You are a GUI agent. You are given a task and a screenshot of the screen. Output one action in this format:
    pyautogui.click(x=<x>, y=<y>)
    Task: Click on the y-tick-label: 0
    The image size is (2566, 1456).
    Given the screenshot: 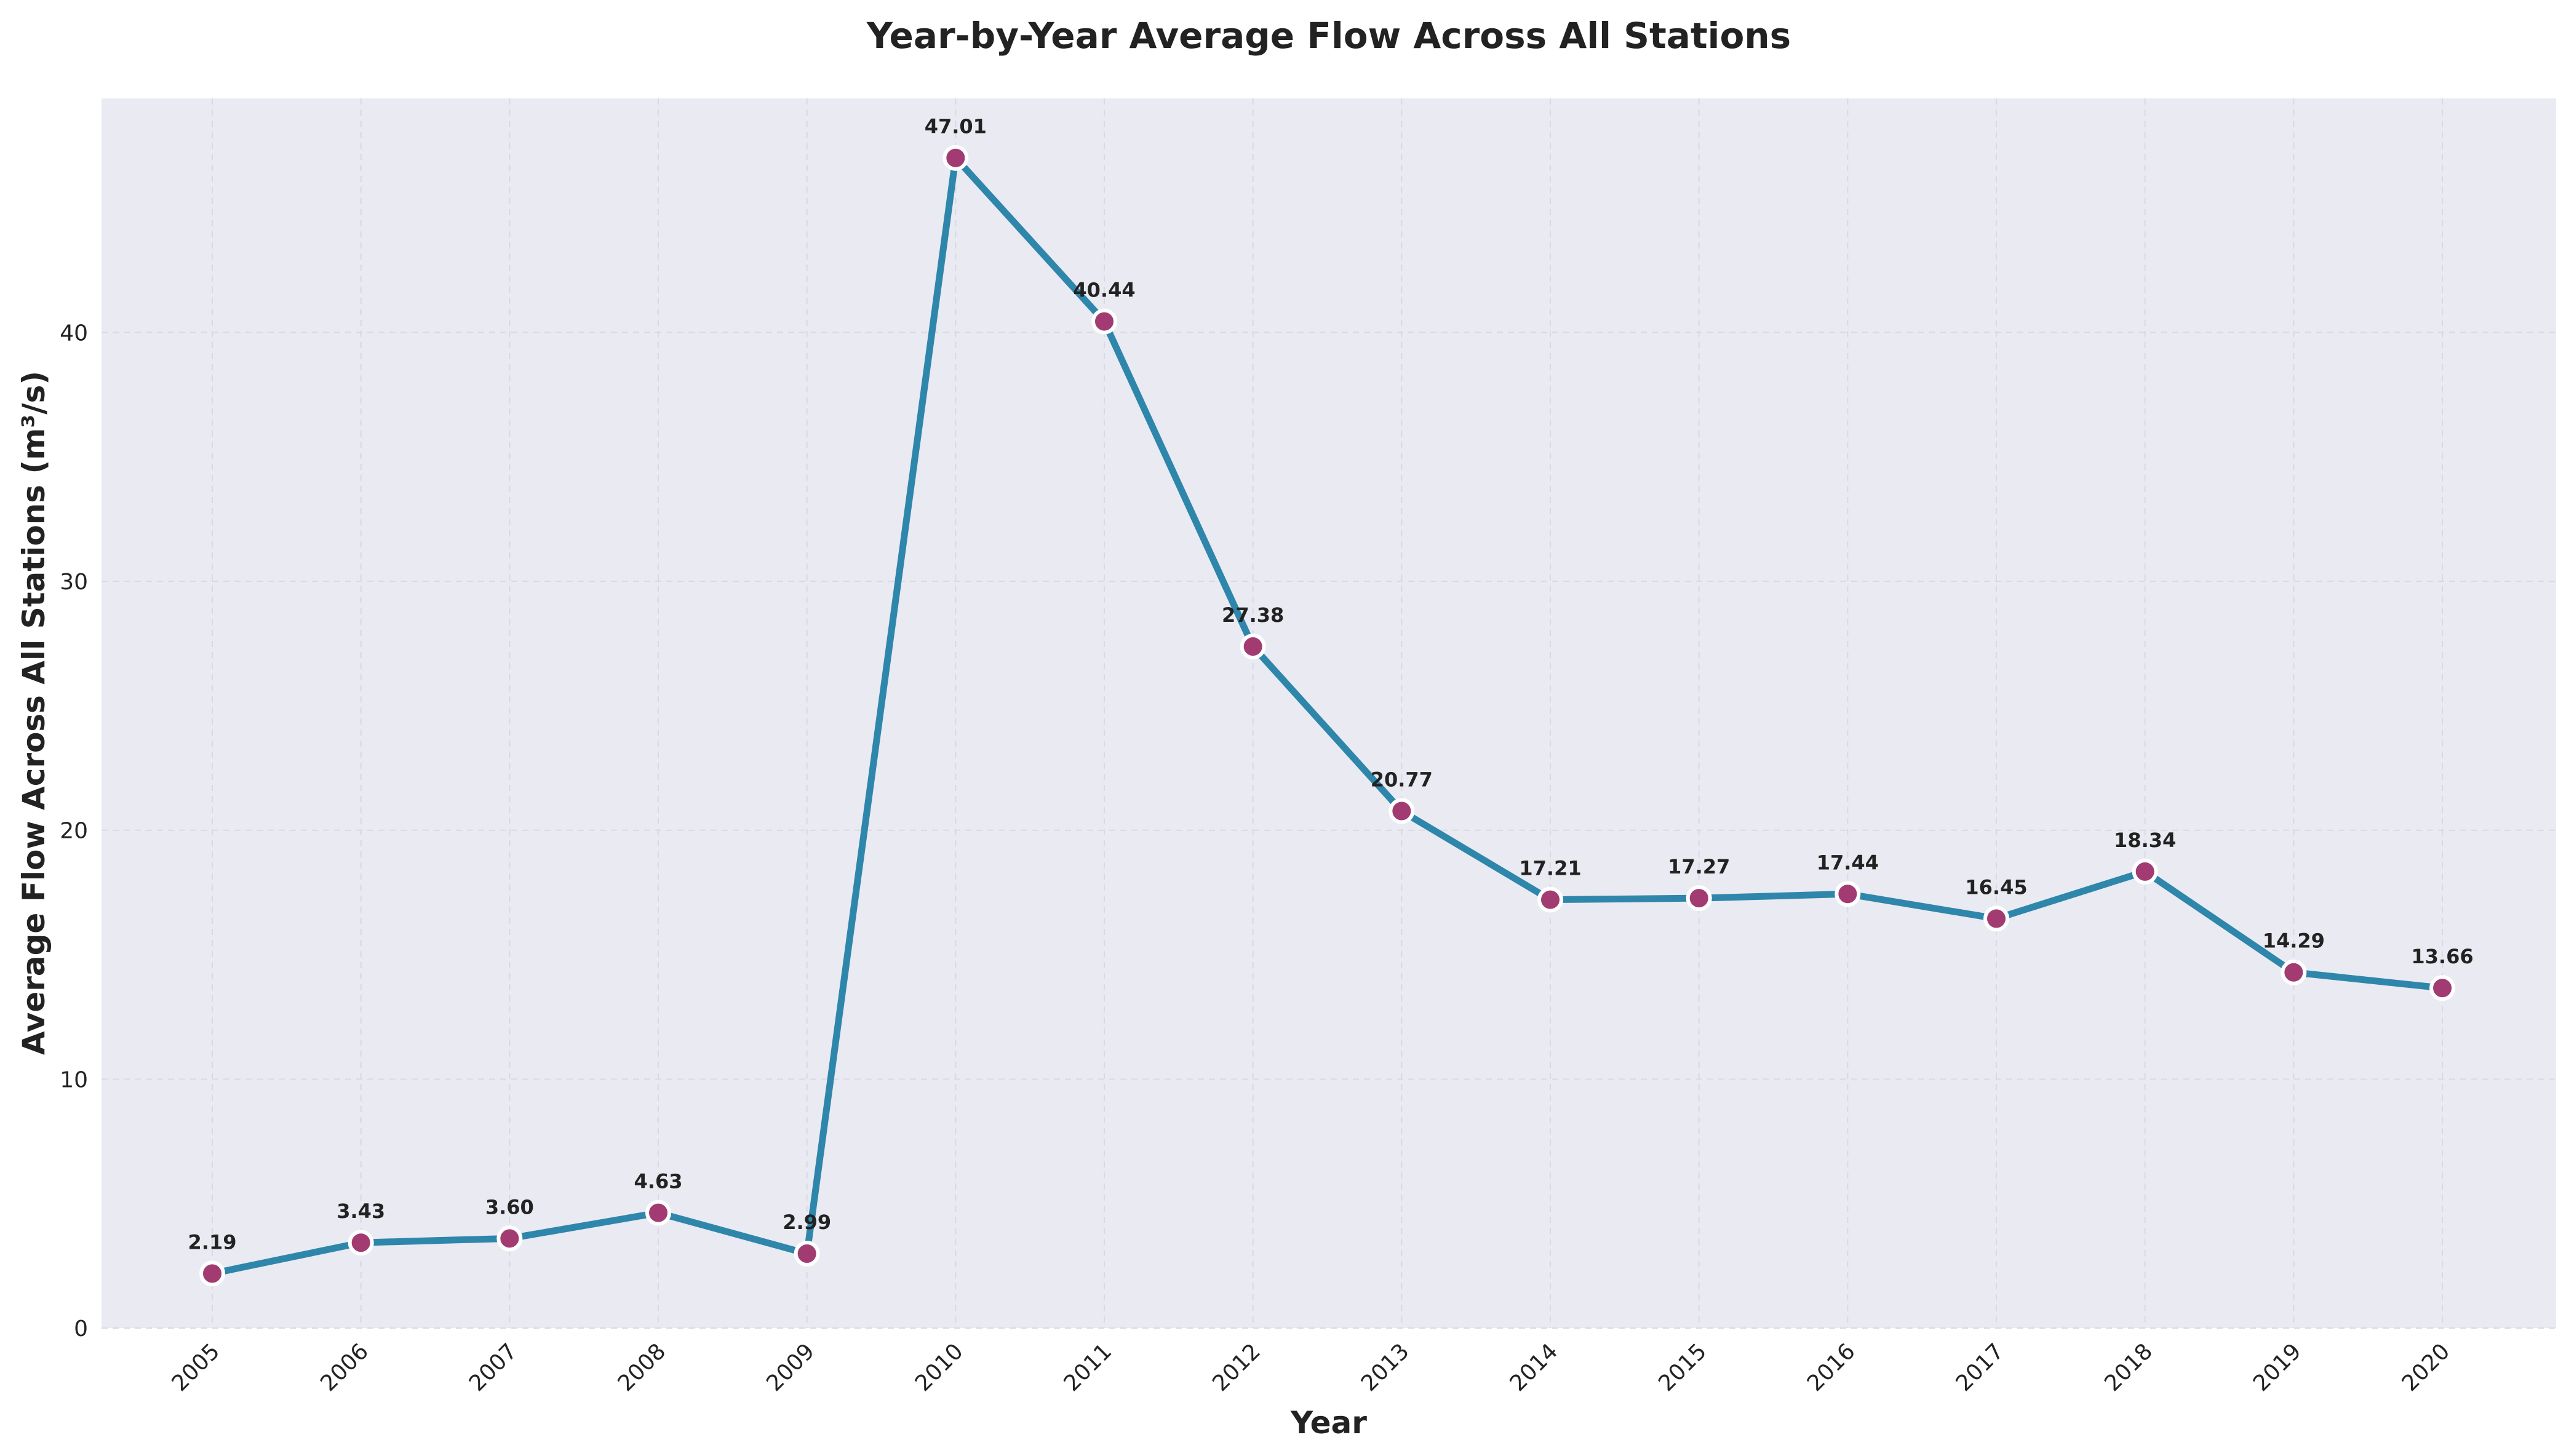 What is the action you would take?
    pyautogui.click(x=81, y=1329)
    